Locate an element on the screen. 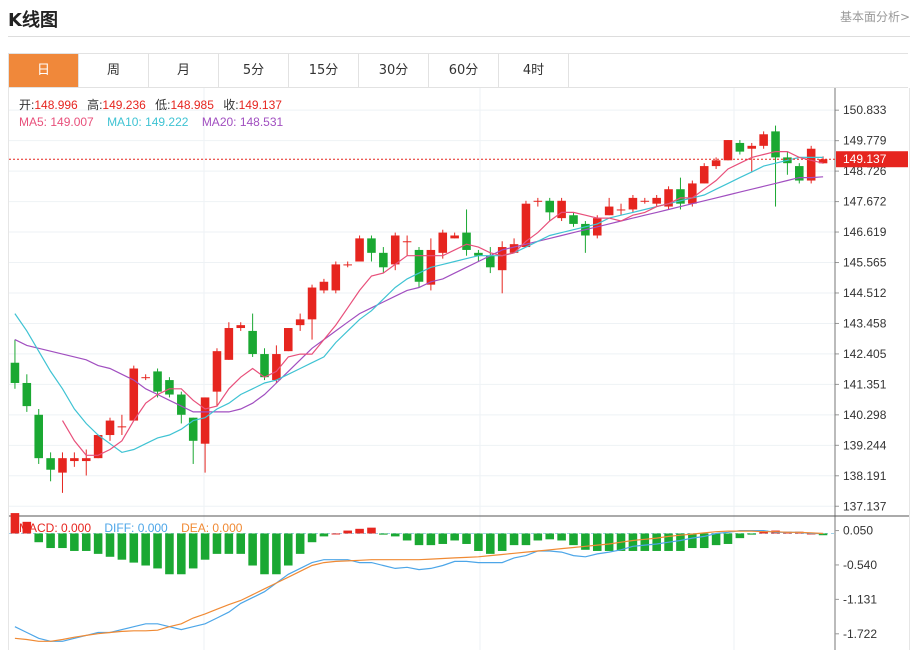 This screenshot has height=655, width=918. current-price-label: 149.137 is located at coordinates (865, 159).